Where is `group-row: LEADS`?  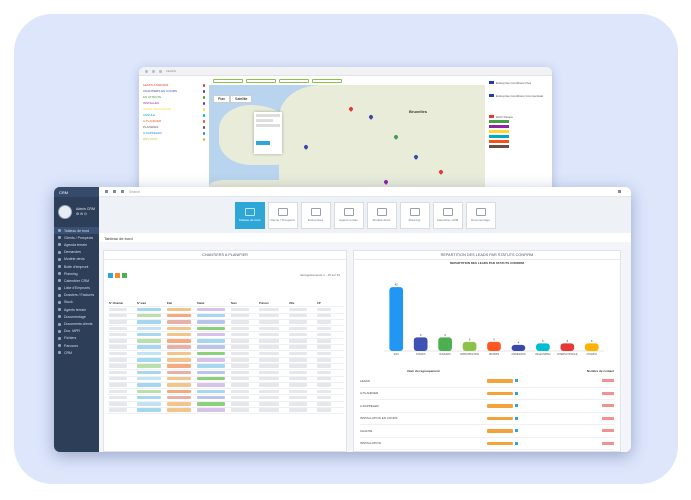 group-row: LEADS is located at coordinates (487, 381).